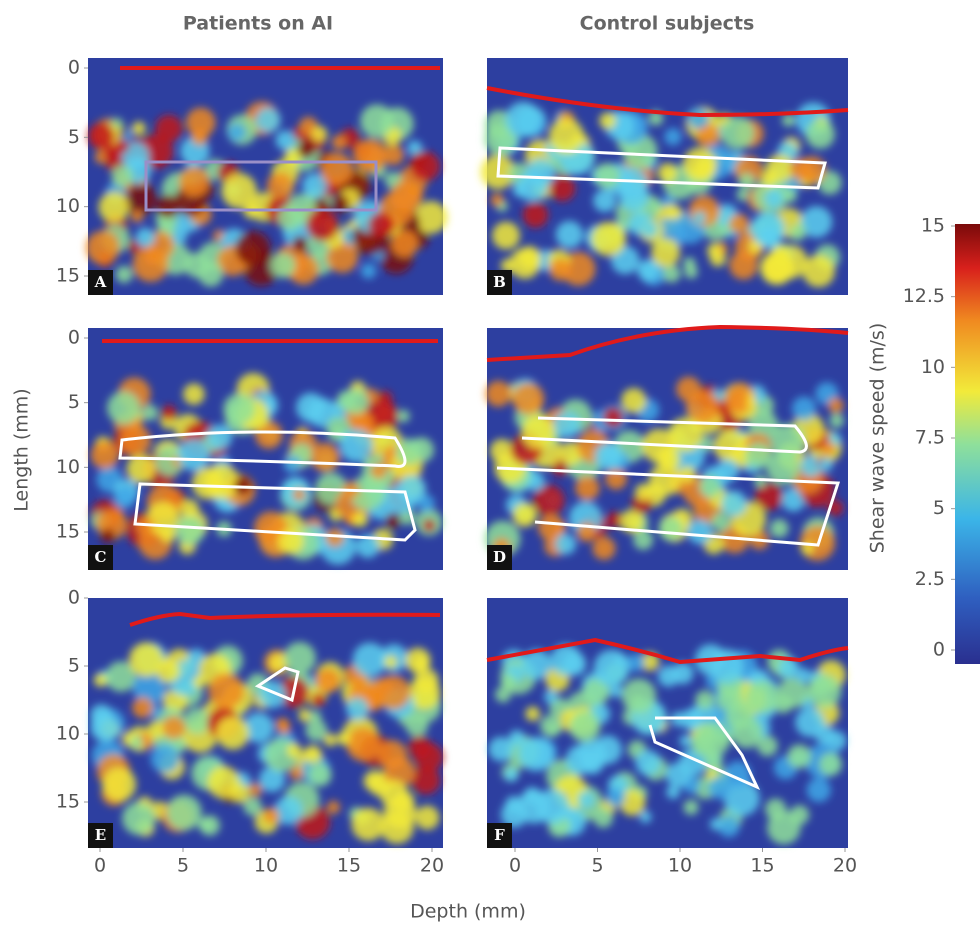  I want to click on colorbar-tick-label: 10, so click(933, 367).